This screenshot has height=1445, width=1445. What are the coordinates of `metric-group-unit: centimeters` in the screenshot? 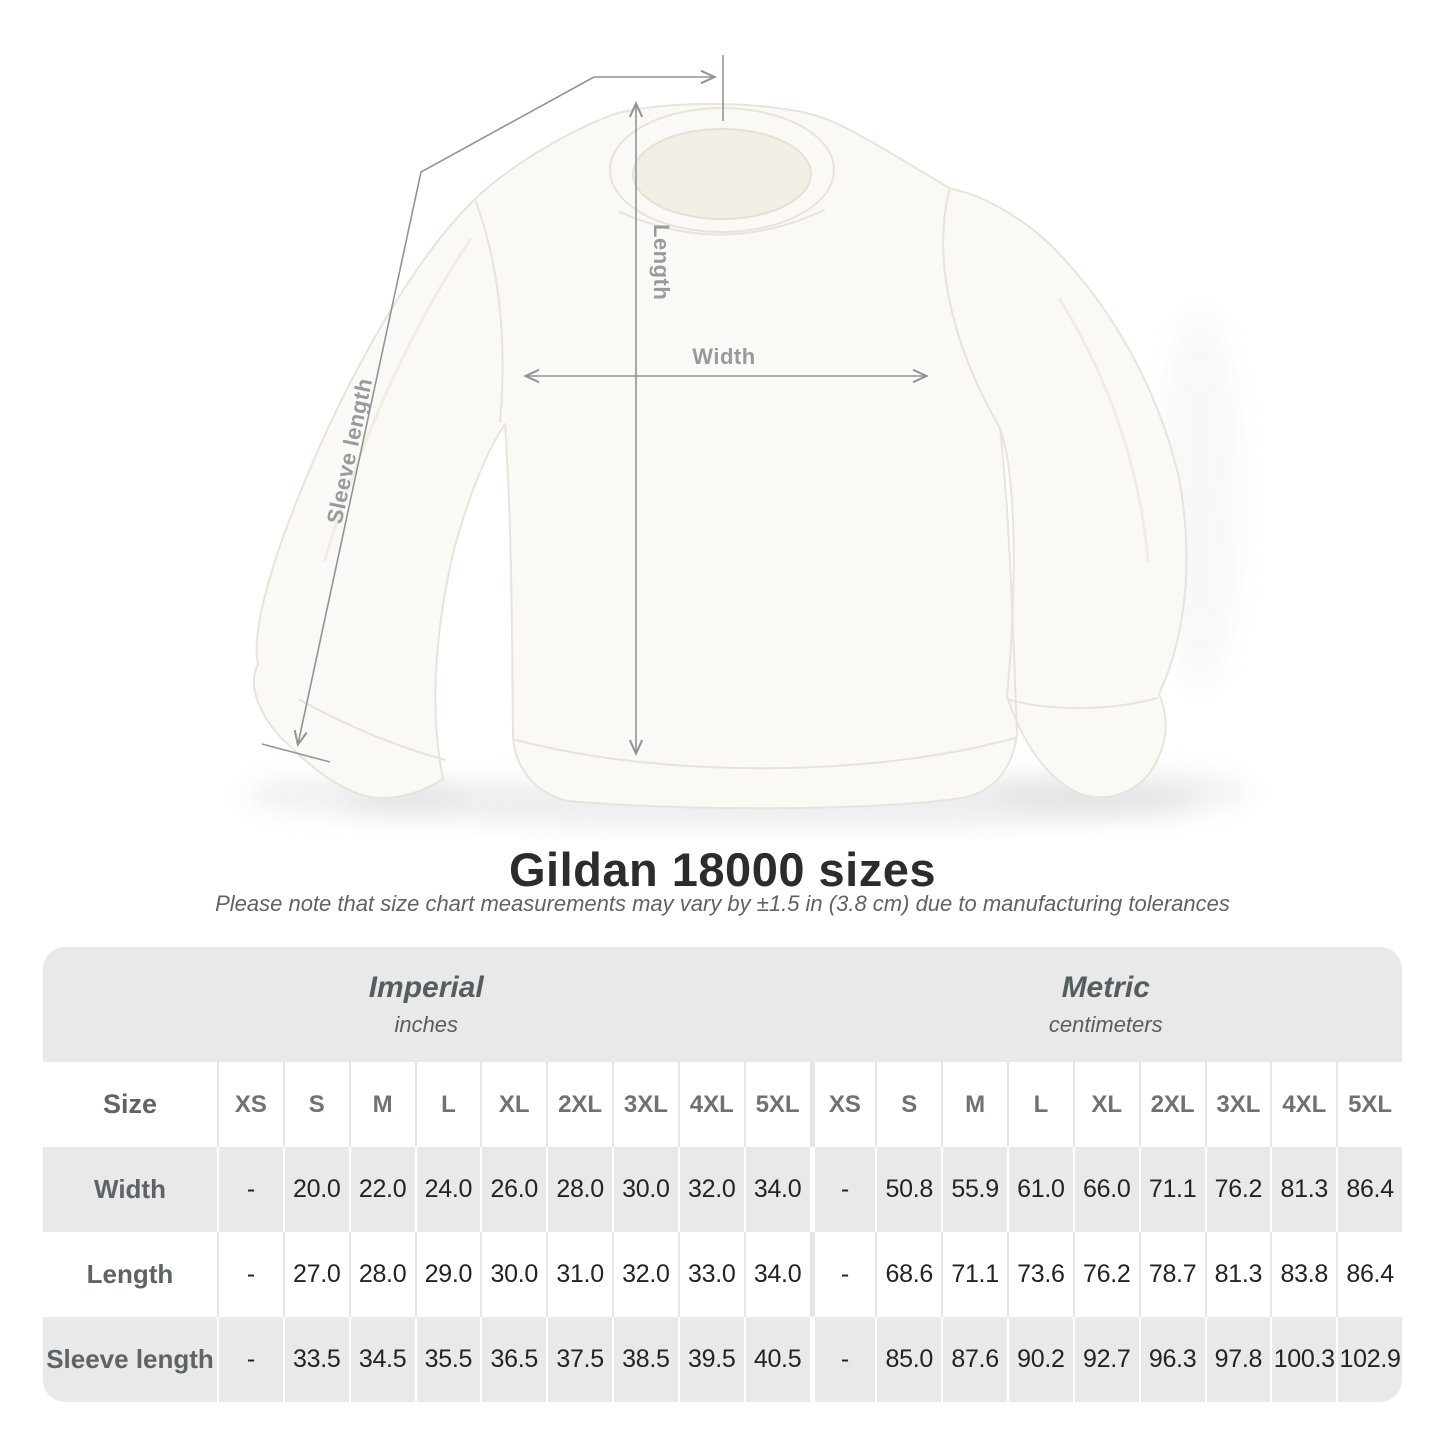 It's located at (1105, 1024).